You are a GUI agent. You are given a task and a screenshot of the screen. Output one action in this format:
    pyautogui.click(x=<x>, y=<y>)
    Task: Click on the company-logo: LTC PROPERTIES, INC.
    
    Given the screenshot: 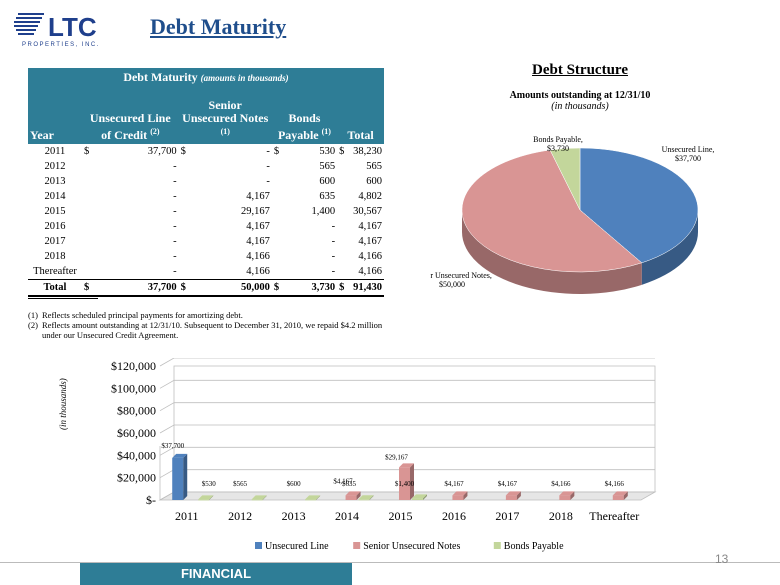 What is the action you would take?
    pyautogui.click(x=57, y=30)
    